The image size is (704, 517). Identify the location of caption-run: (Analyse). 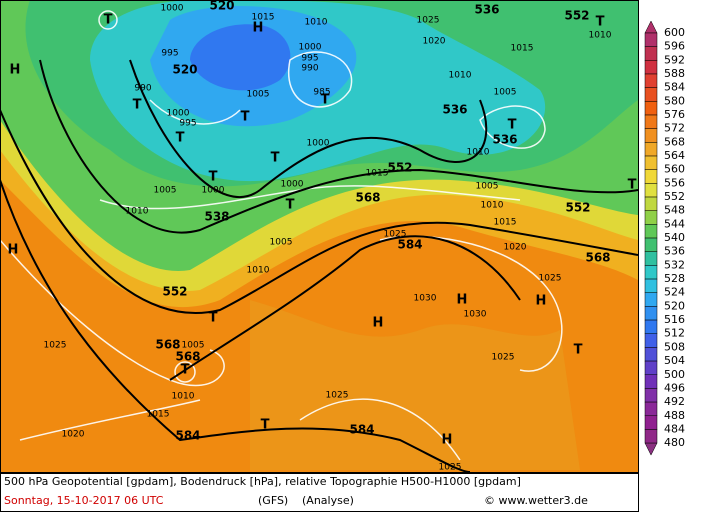
(328, 500).